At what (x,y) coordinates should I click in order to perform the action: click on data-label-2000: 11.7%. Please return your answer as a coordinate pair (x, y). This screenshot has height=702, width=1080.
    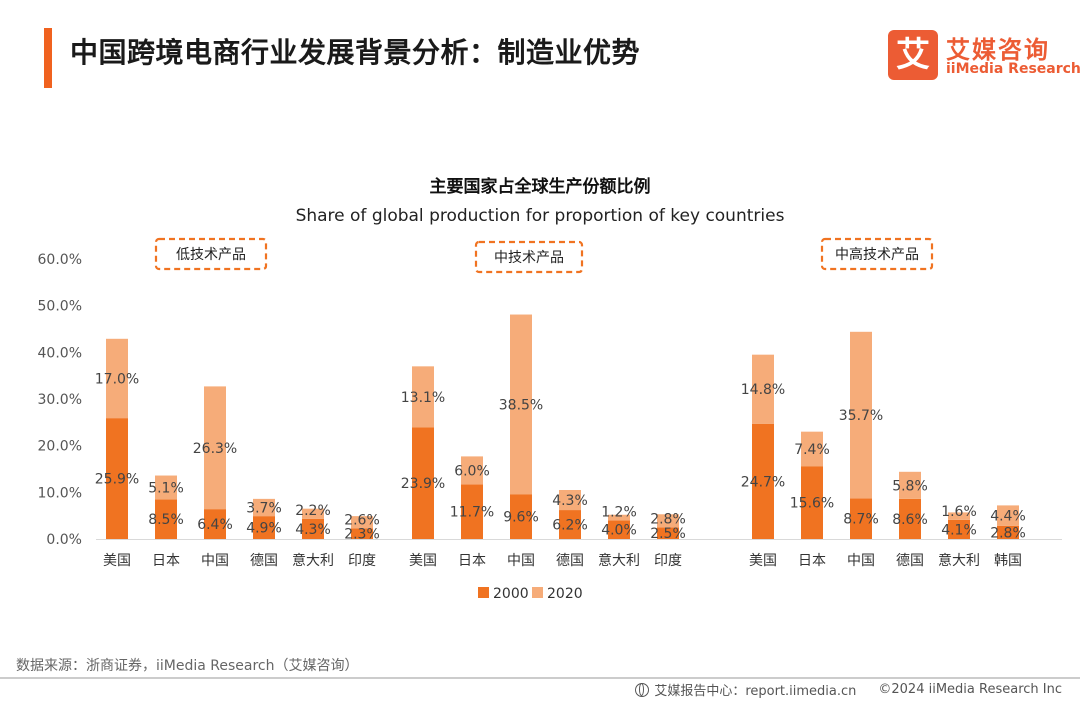
    Looking at the image, I should click on (472, 513).